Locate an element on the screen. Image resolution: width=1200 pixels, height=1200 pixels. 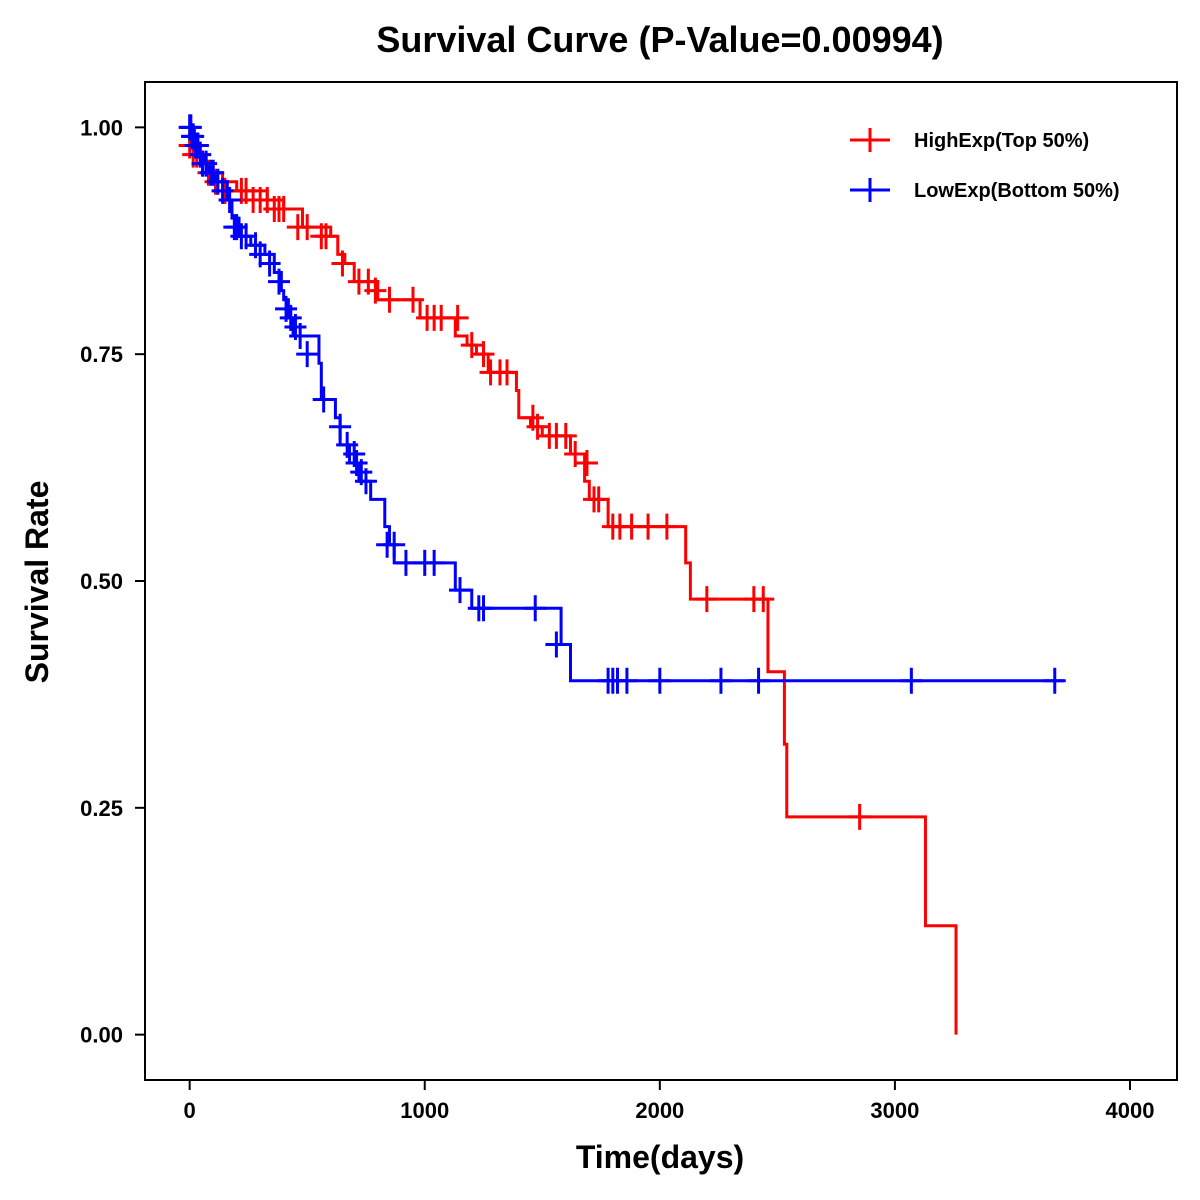
y-tick-label: 0.50 is located at coordinates (101, 581).